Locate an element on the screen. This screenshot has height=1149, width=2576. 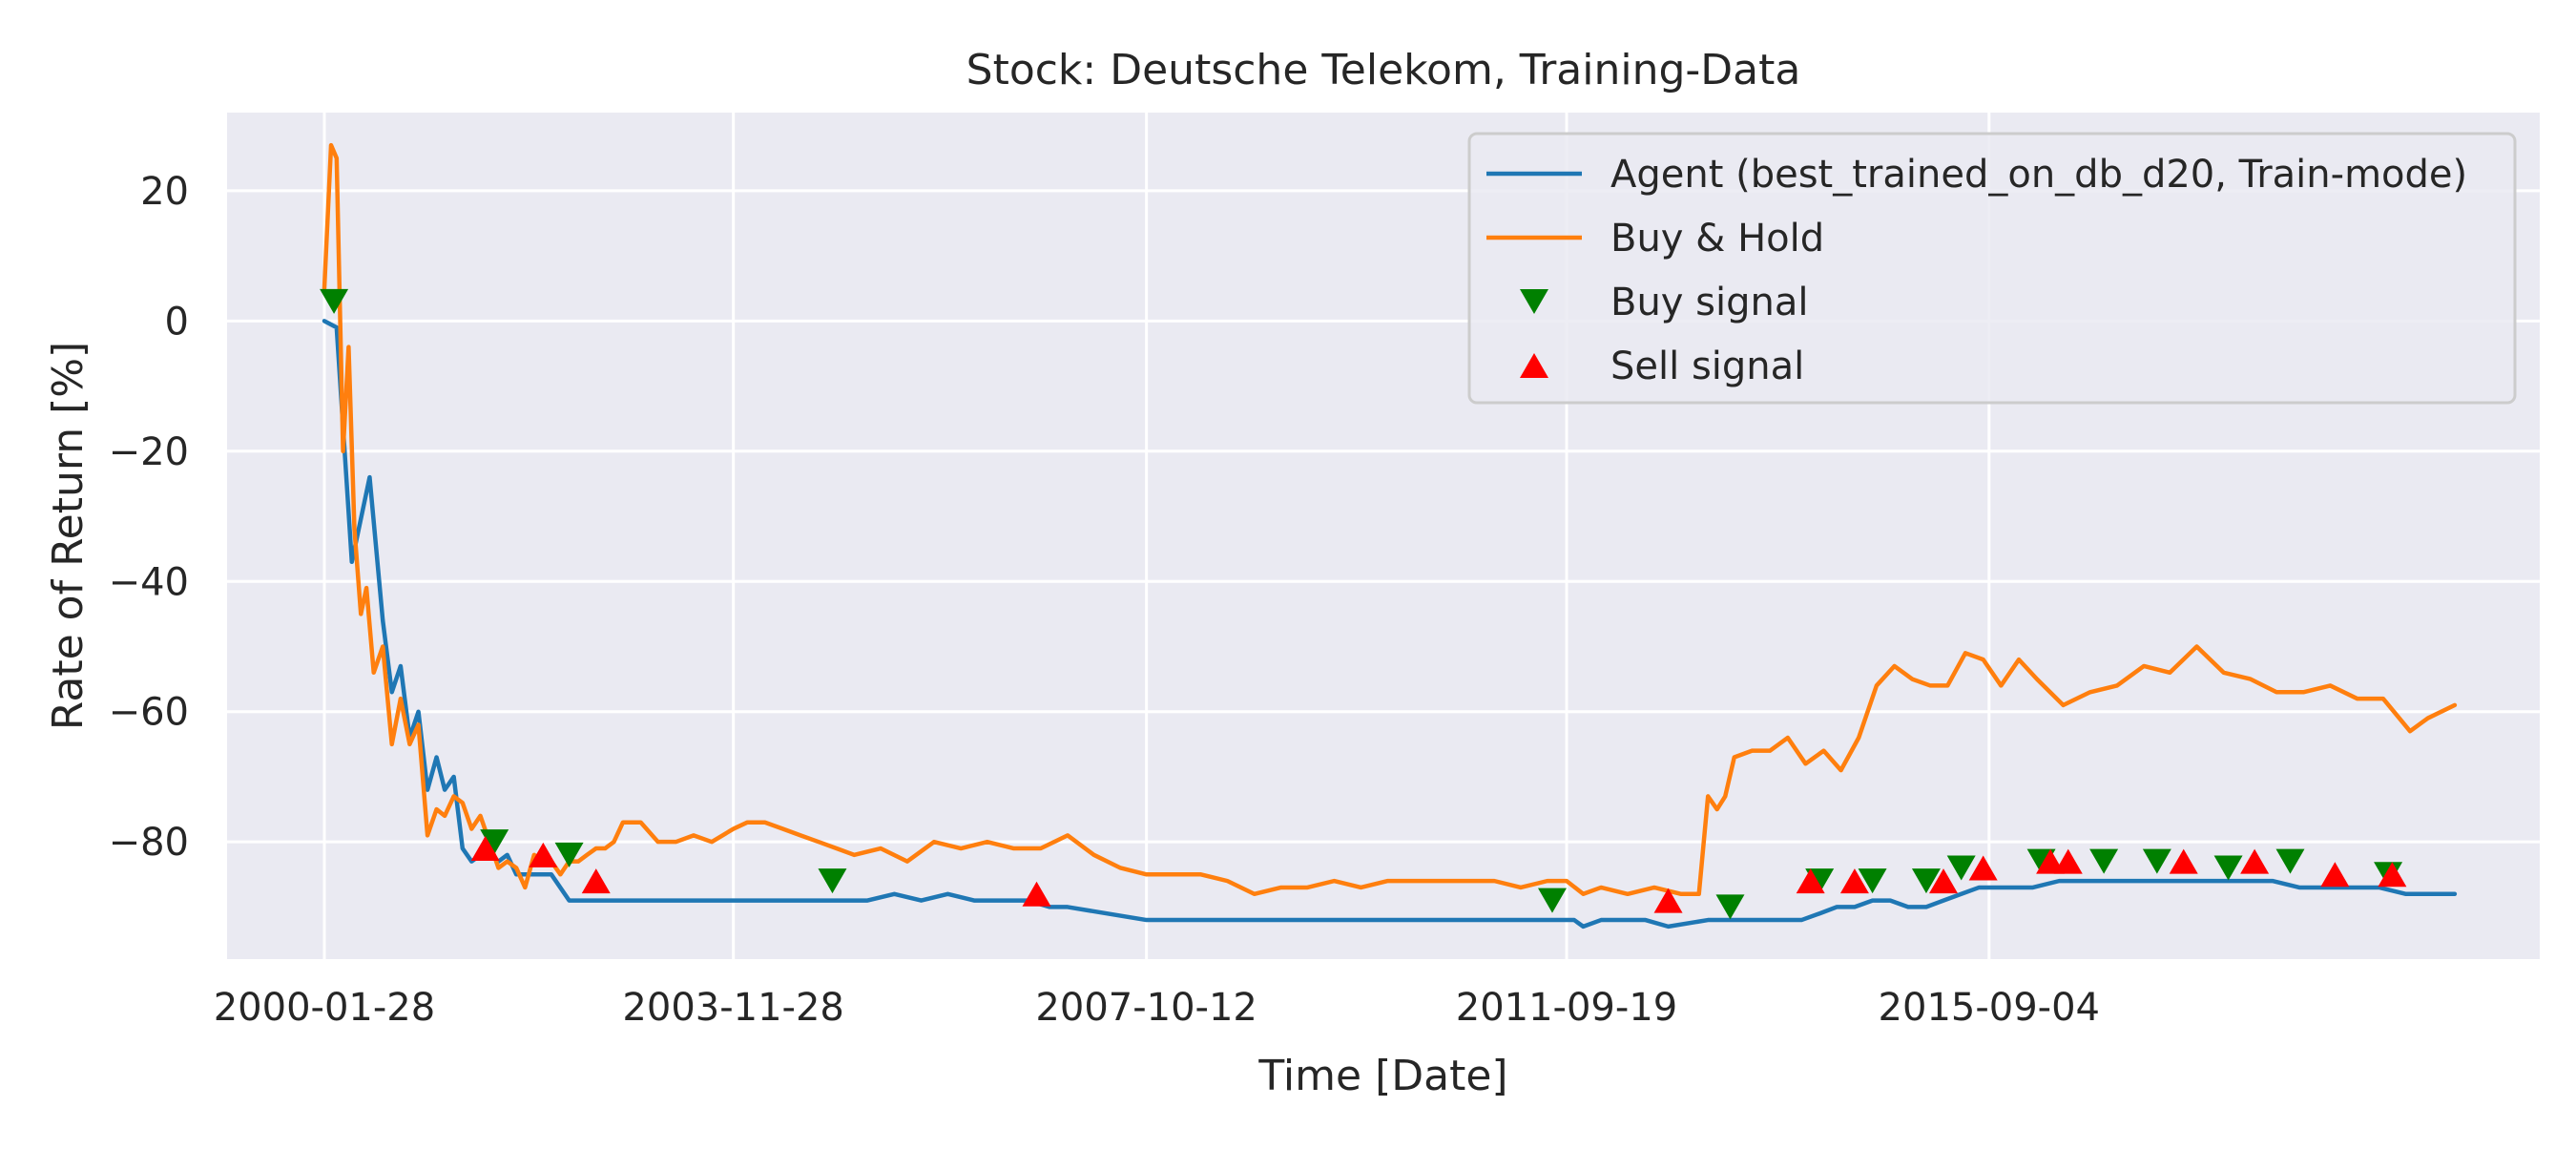
legend-box is located at coordinates (1992, 268).